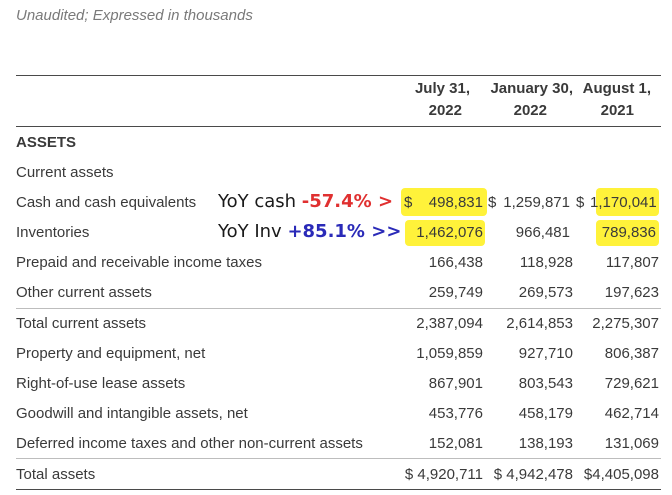  What do you see at coordinates (449, 232) in the screenshot?
I see `row-inventories-value-jul: 1,462,076` at bounding box center [449, 232].